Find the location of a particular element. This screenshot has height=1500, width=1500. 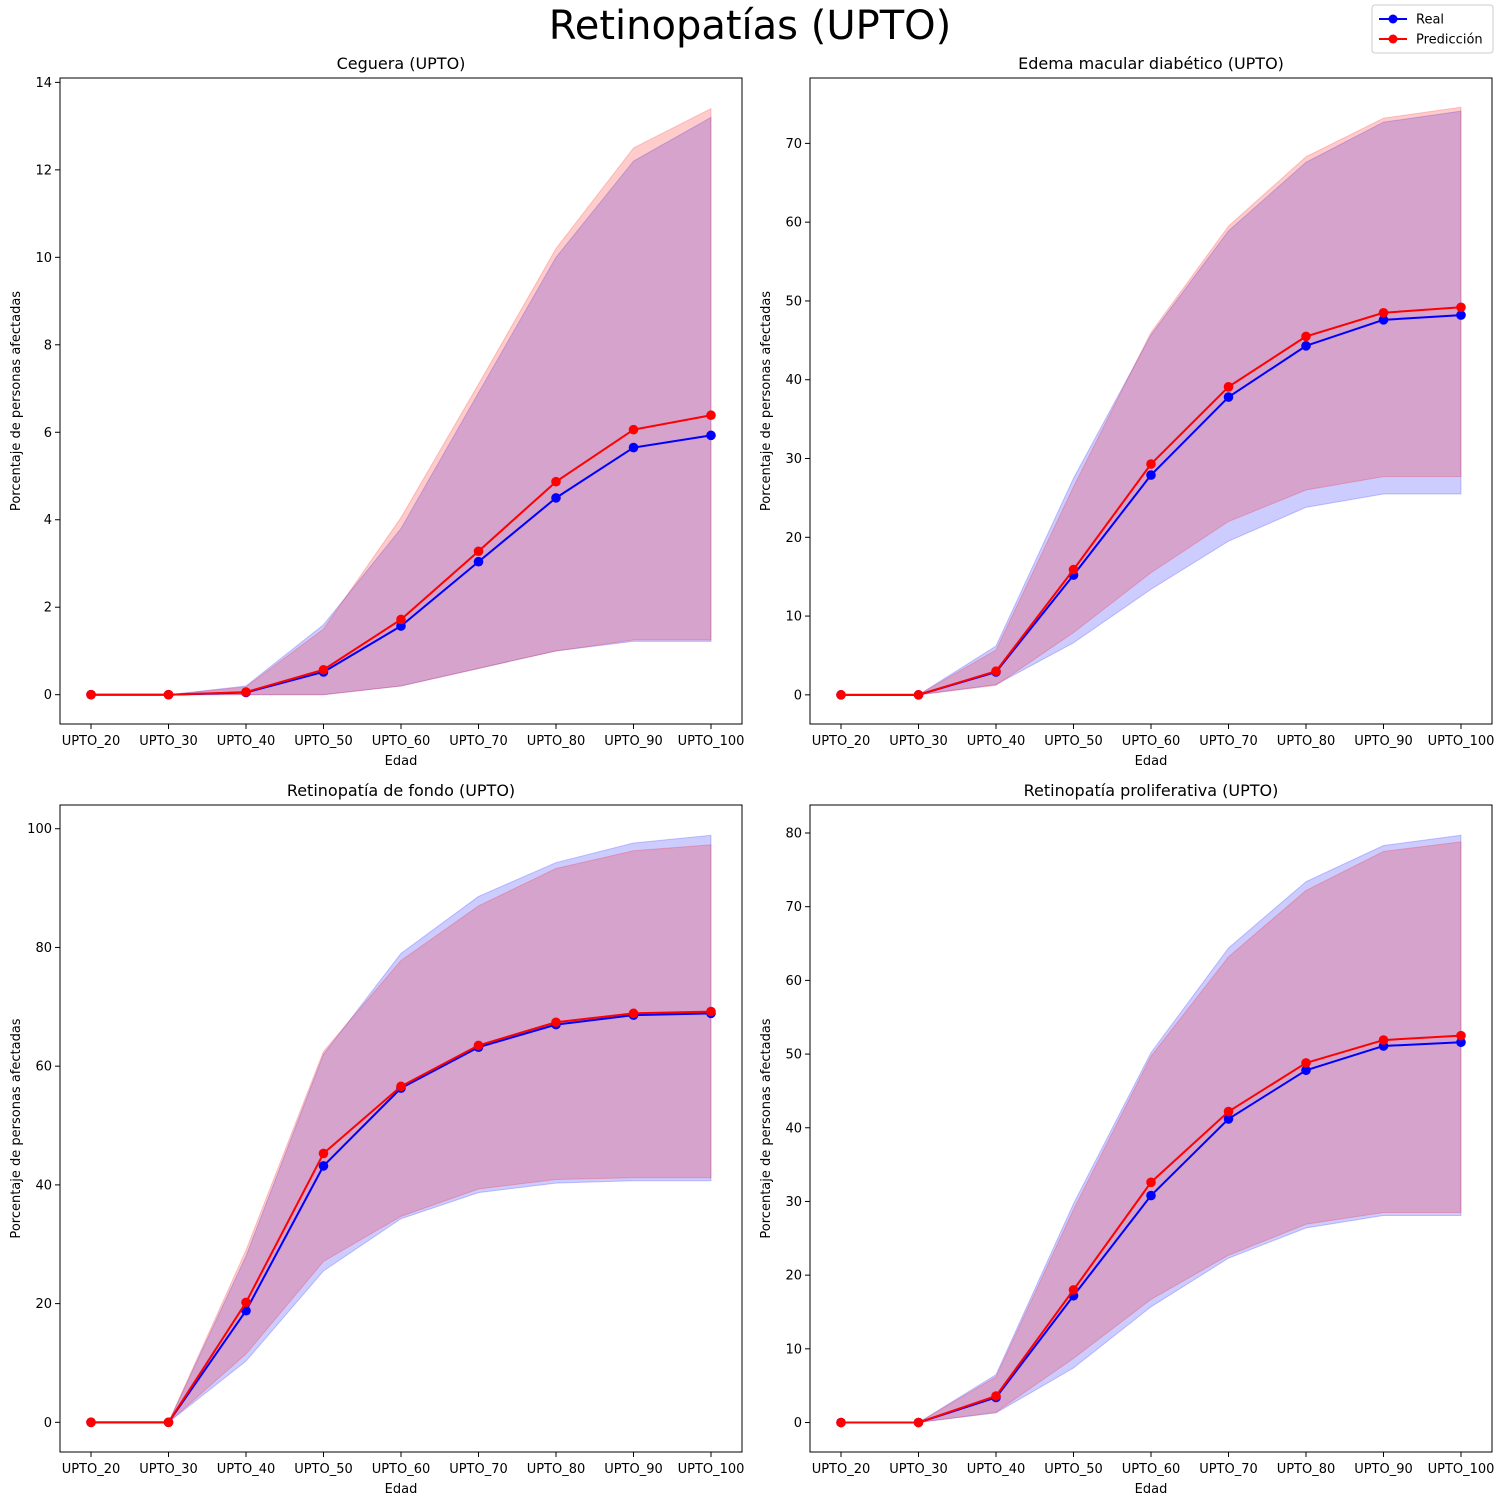

y-tick-label: 2 is located at coordinates (48, 608).